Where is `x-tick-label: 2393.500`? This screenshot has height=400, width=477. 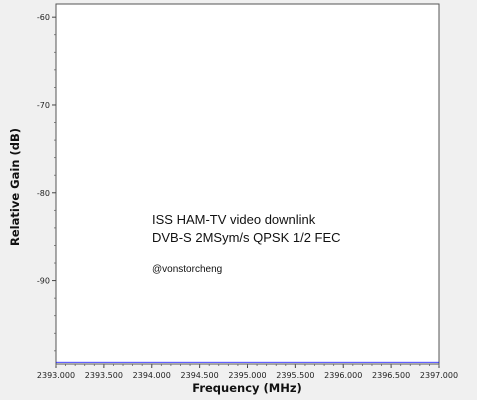
x-tick-label: 2393.500 is located at coordinates (104, 375).